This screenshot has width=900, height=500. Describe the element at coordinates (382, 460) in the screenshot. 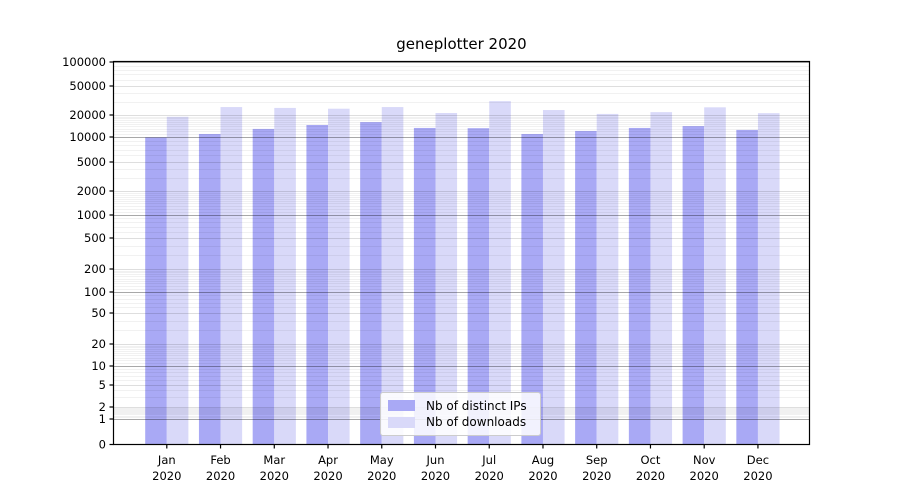

I see `x-tick-label-month: May` at that location.